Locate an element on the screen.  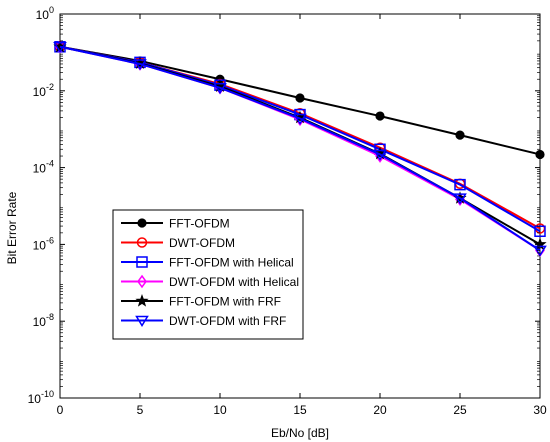
x-tick-label: 10 is located at coordinates (220, 410).